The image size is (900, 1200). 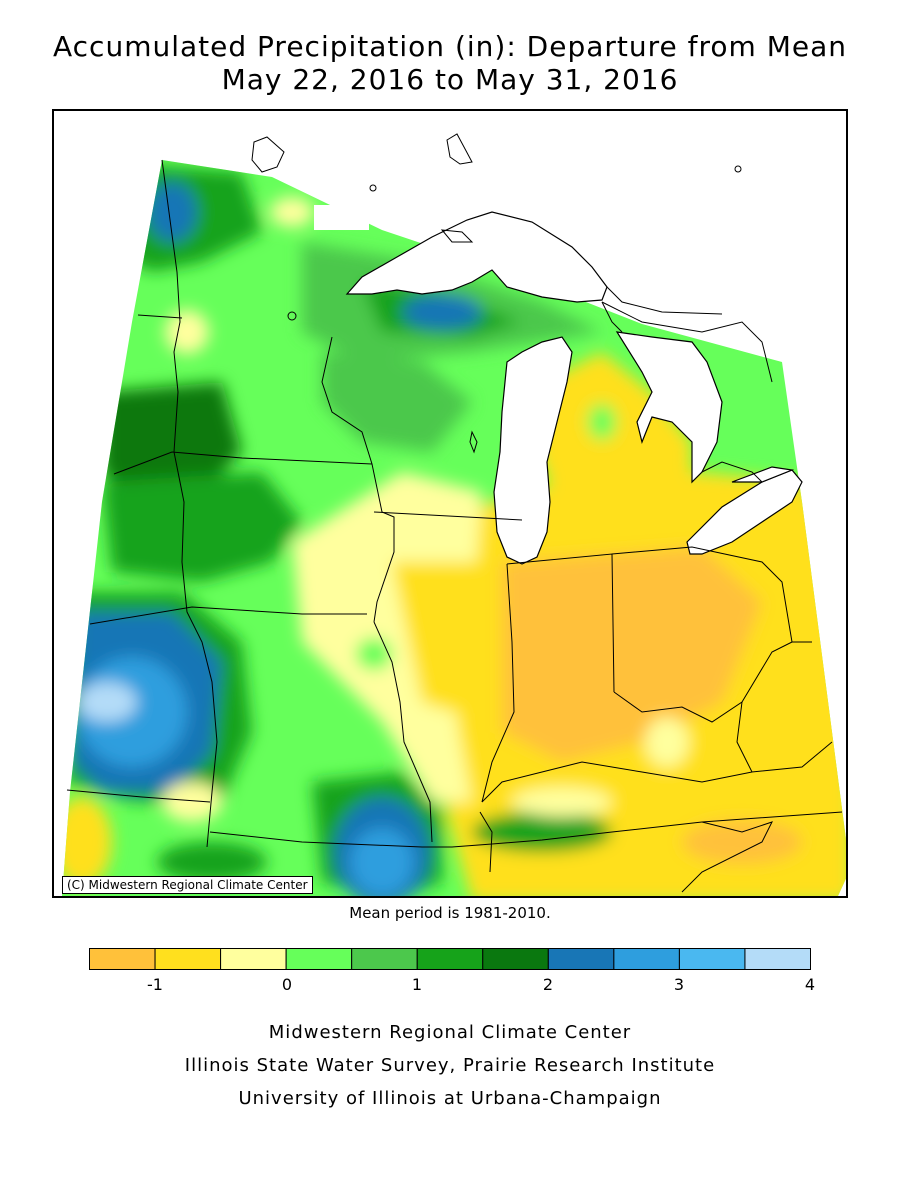 I want to click on copyright-label: (C) Midwestern Regional Climate Center, so click(x=187, y=885).